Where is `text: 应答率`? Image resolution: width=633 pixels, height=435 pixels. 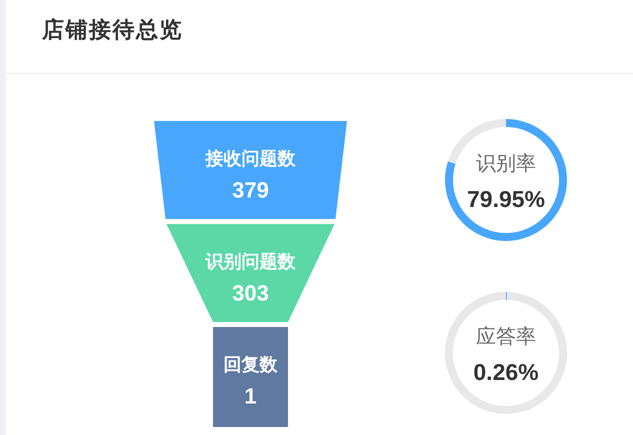 text: 应答率 is located at coordinates (506, 336).